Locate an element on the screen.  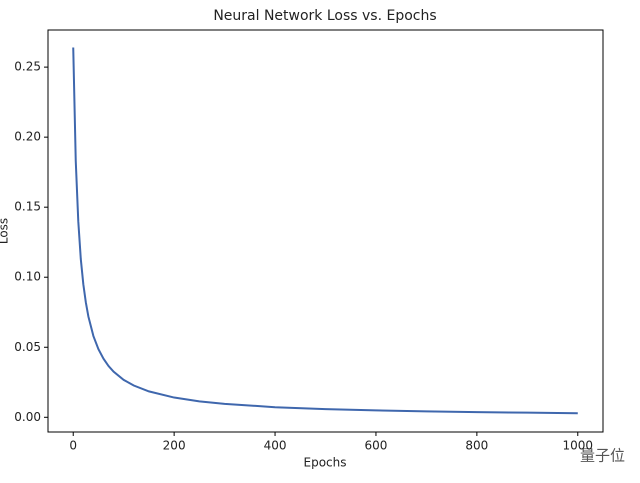
y-tick-label: 0.00 is located at coordinates (27, 417).